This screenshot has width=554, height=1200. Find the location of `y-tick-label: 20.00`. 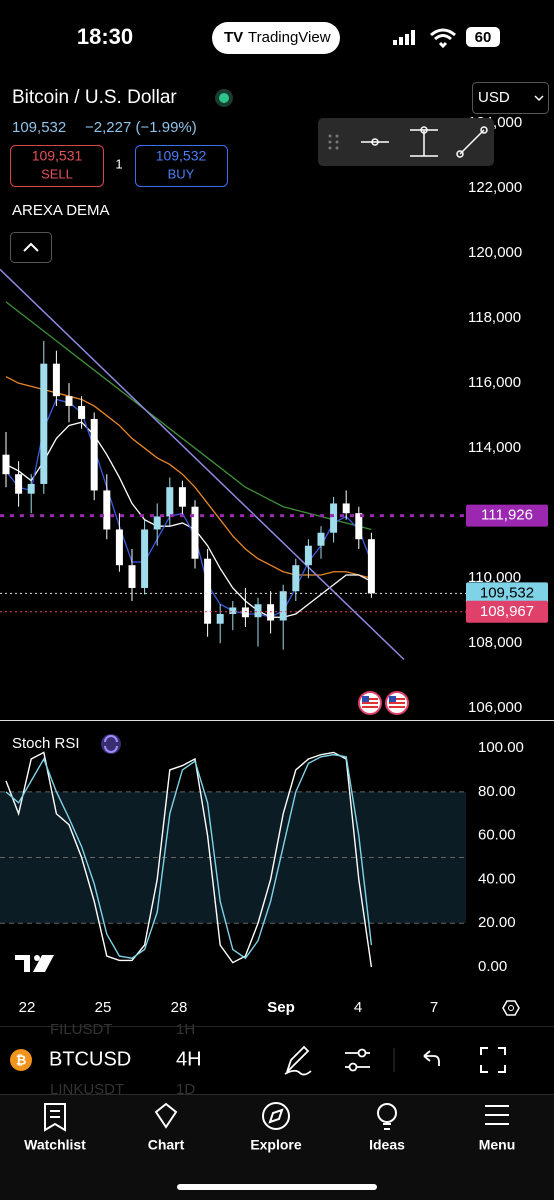

y-tick-label: 20.00 is located at coordinates (497, 922).